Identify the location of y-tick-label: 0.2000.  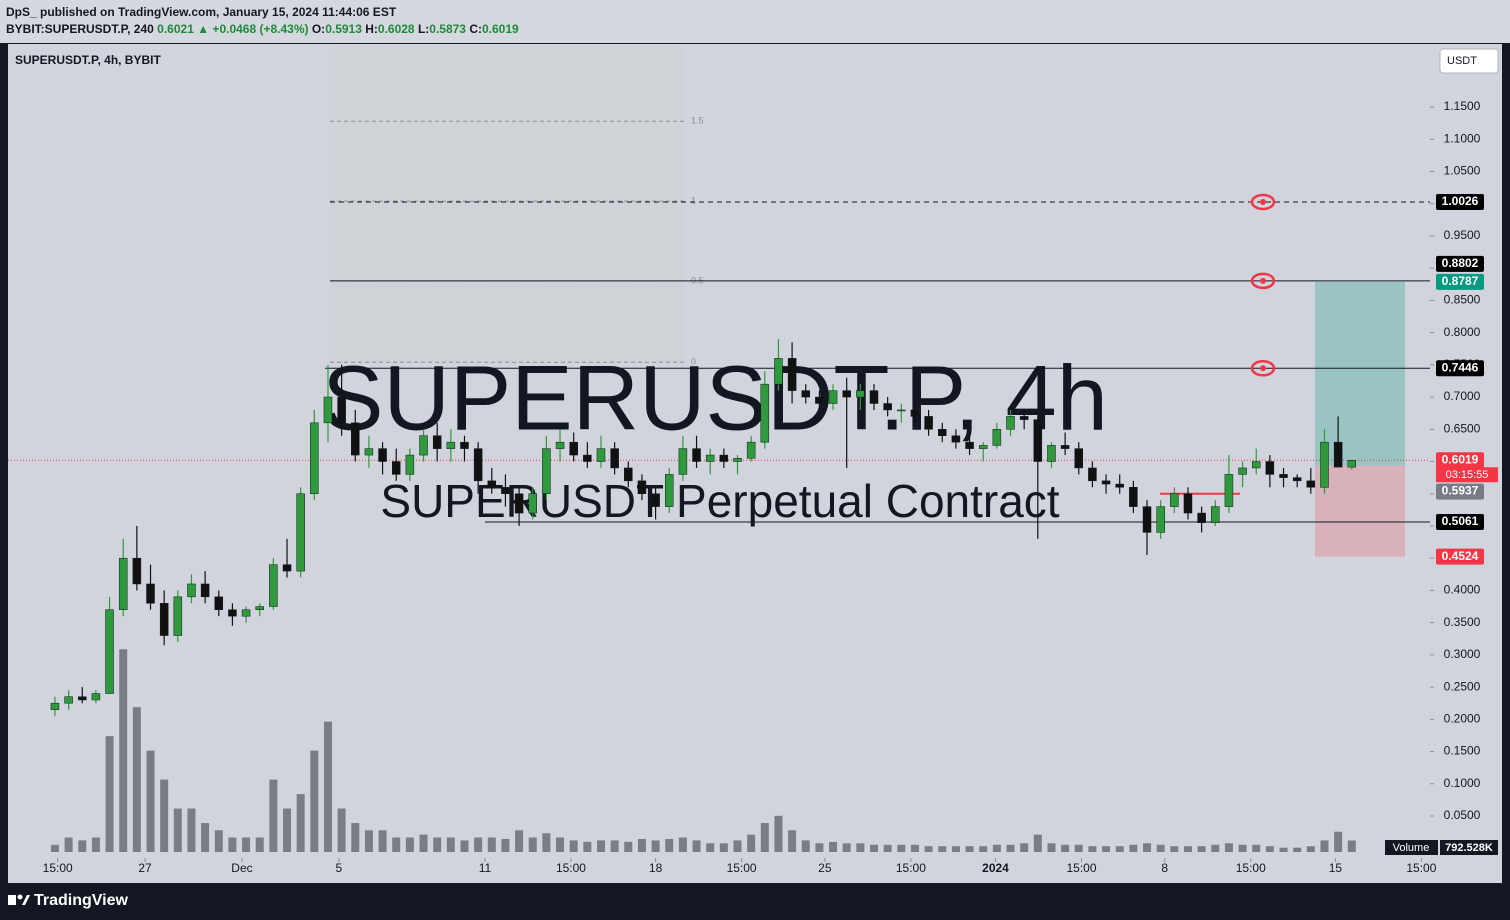
(1462, 718).